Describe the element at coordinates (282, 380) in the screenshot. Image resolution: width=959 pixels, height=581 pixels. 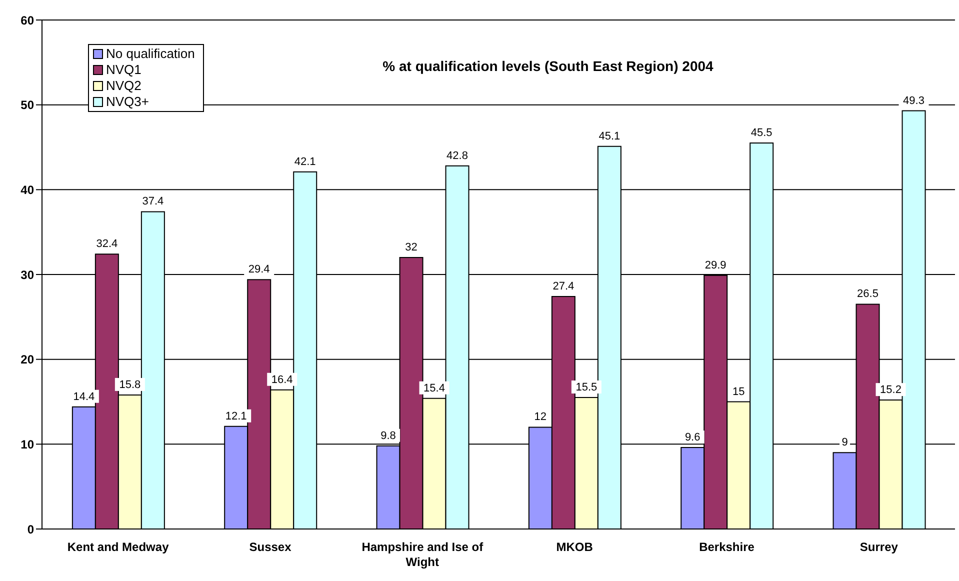
I see `data-label: 16.4` at that location.